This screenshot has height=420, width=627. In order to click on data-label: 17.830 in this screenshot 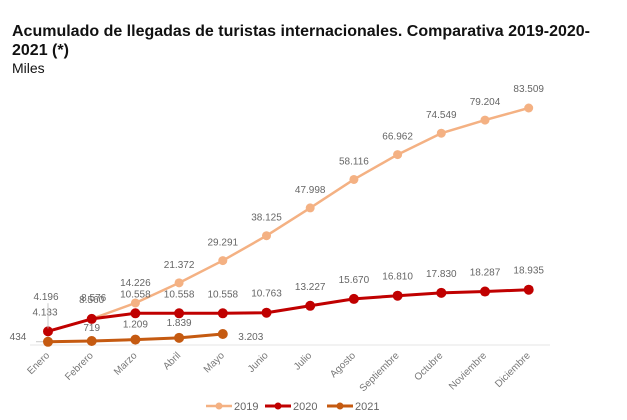, I will do `click(441, 274)`.